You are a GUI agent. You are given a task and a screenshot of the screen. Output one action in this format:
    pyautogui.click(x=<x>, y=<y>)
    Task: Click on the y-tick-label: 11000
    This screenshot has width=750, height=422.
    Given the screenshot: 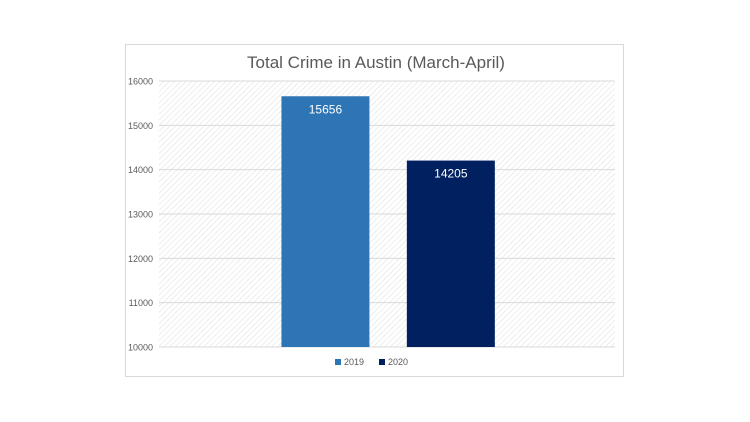 What is the action you would take?
    pyautogui.click(x=141, y=303)
    